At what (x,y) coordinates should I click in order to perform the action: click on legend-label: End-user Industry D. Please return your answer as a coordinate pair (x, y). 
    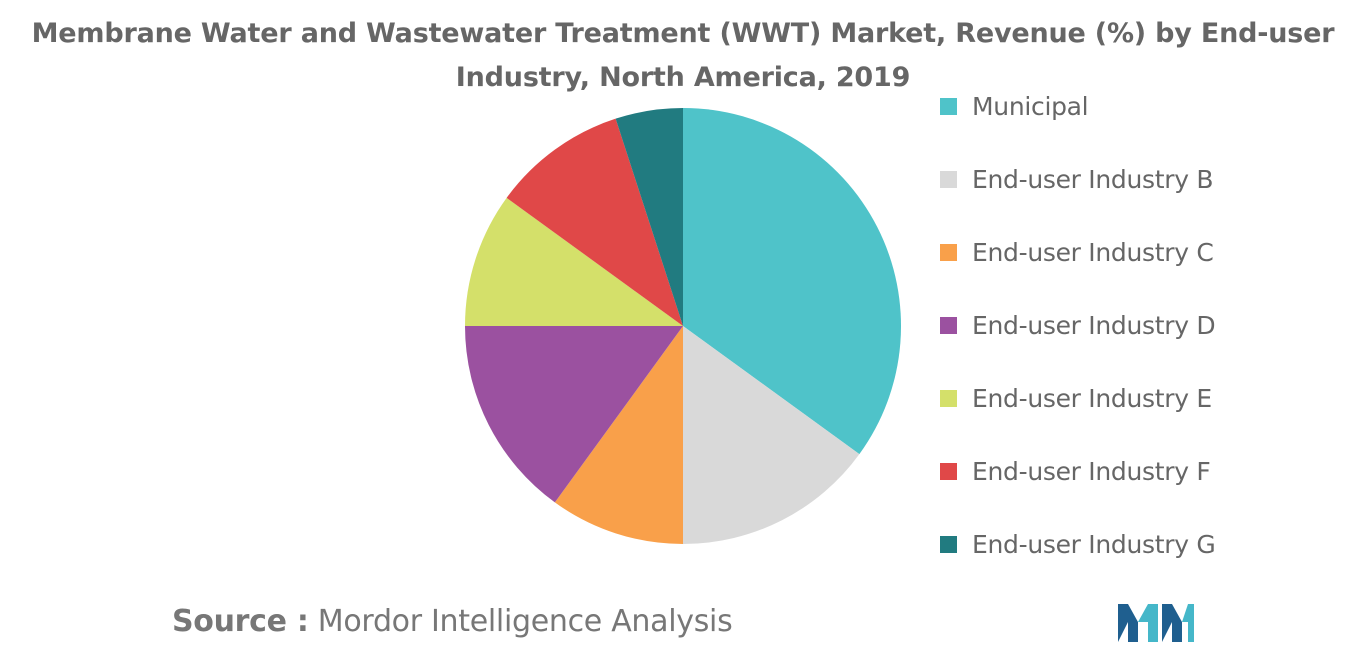
    Looking at the image, I should click on (1094, 325).